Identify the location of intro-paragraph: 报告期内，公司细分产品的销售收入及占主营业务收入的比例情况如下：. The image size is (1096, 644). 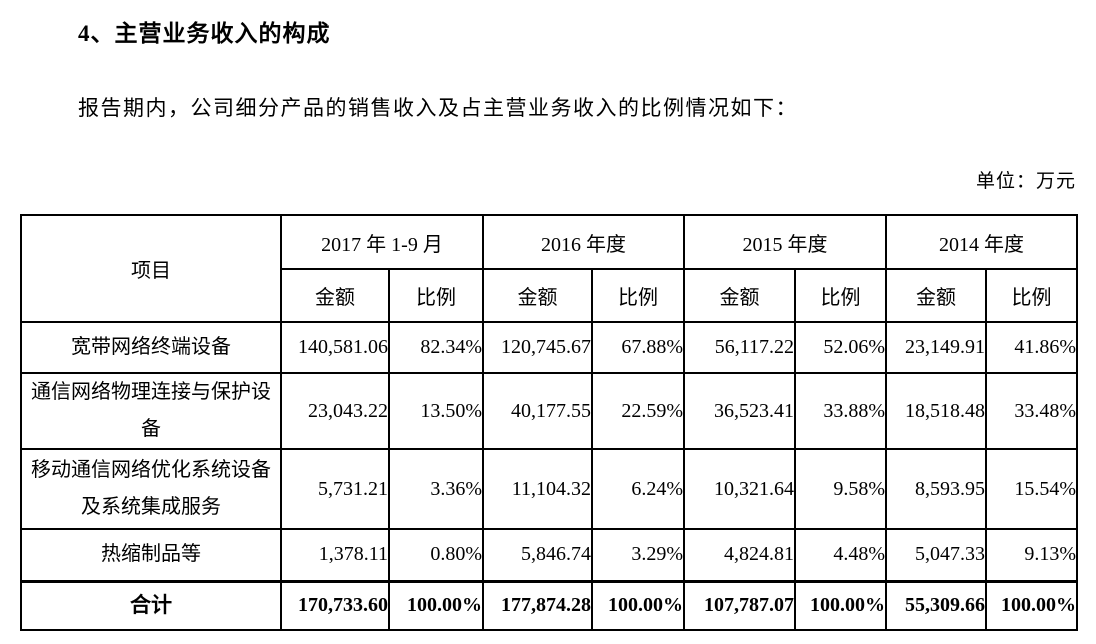
(438, 108).